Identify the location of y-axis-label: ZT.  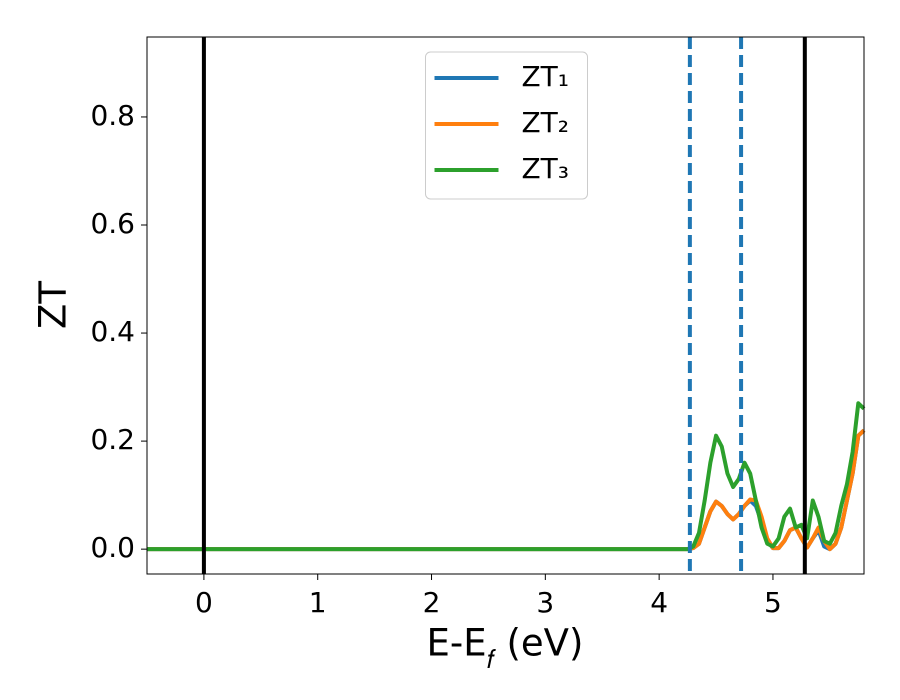
(53, 305).